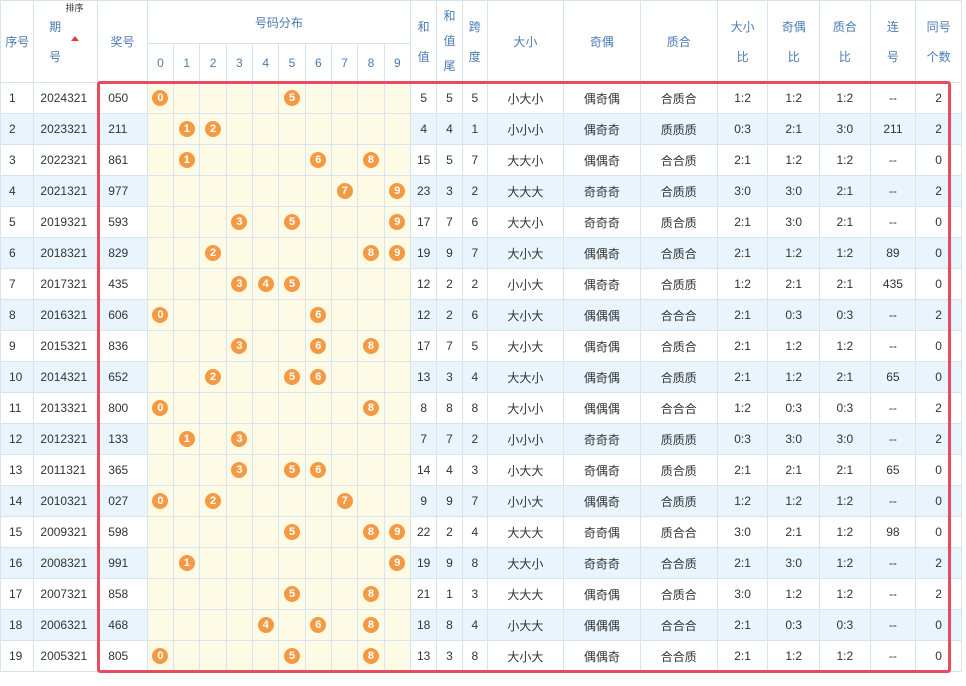 The width and height of the screenshot is (966, 686). I want to click on row-prime-composite: 质质质, so click(678, 129).